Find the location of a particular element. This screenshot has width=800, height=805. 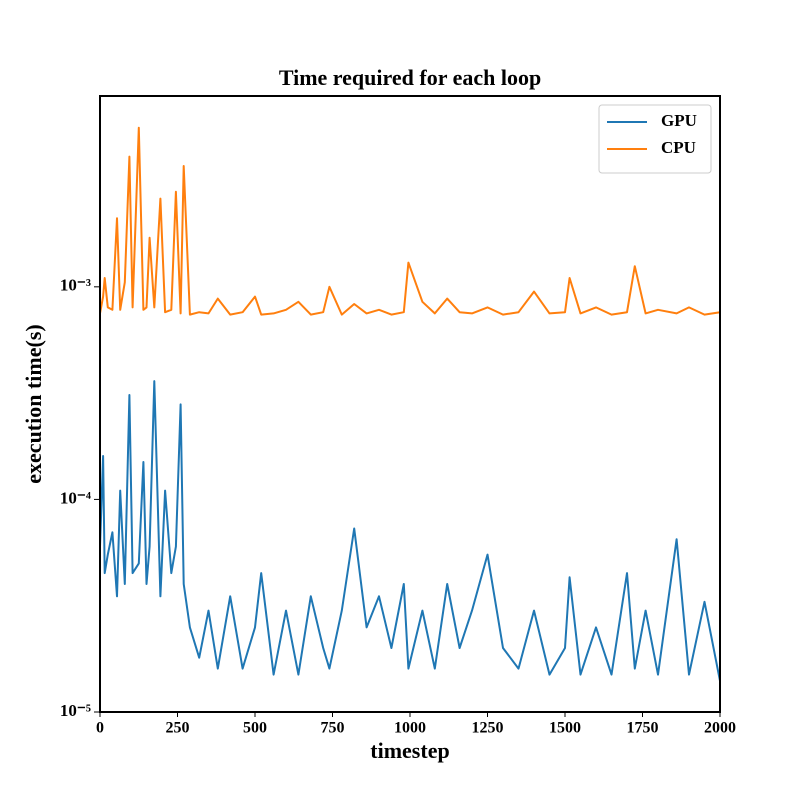

y-tick-label: 10⁻⁴ is located at coordinates (75, 497).